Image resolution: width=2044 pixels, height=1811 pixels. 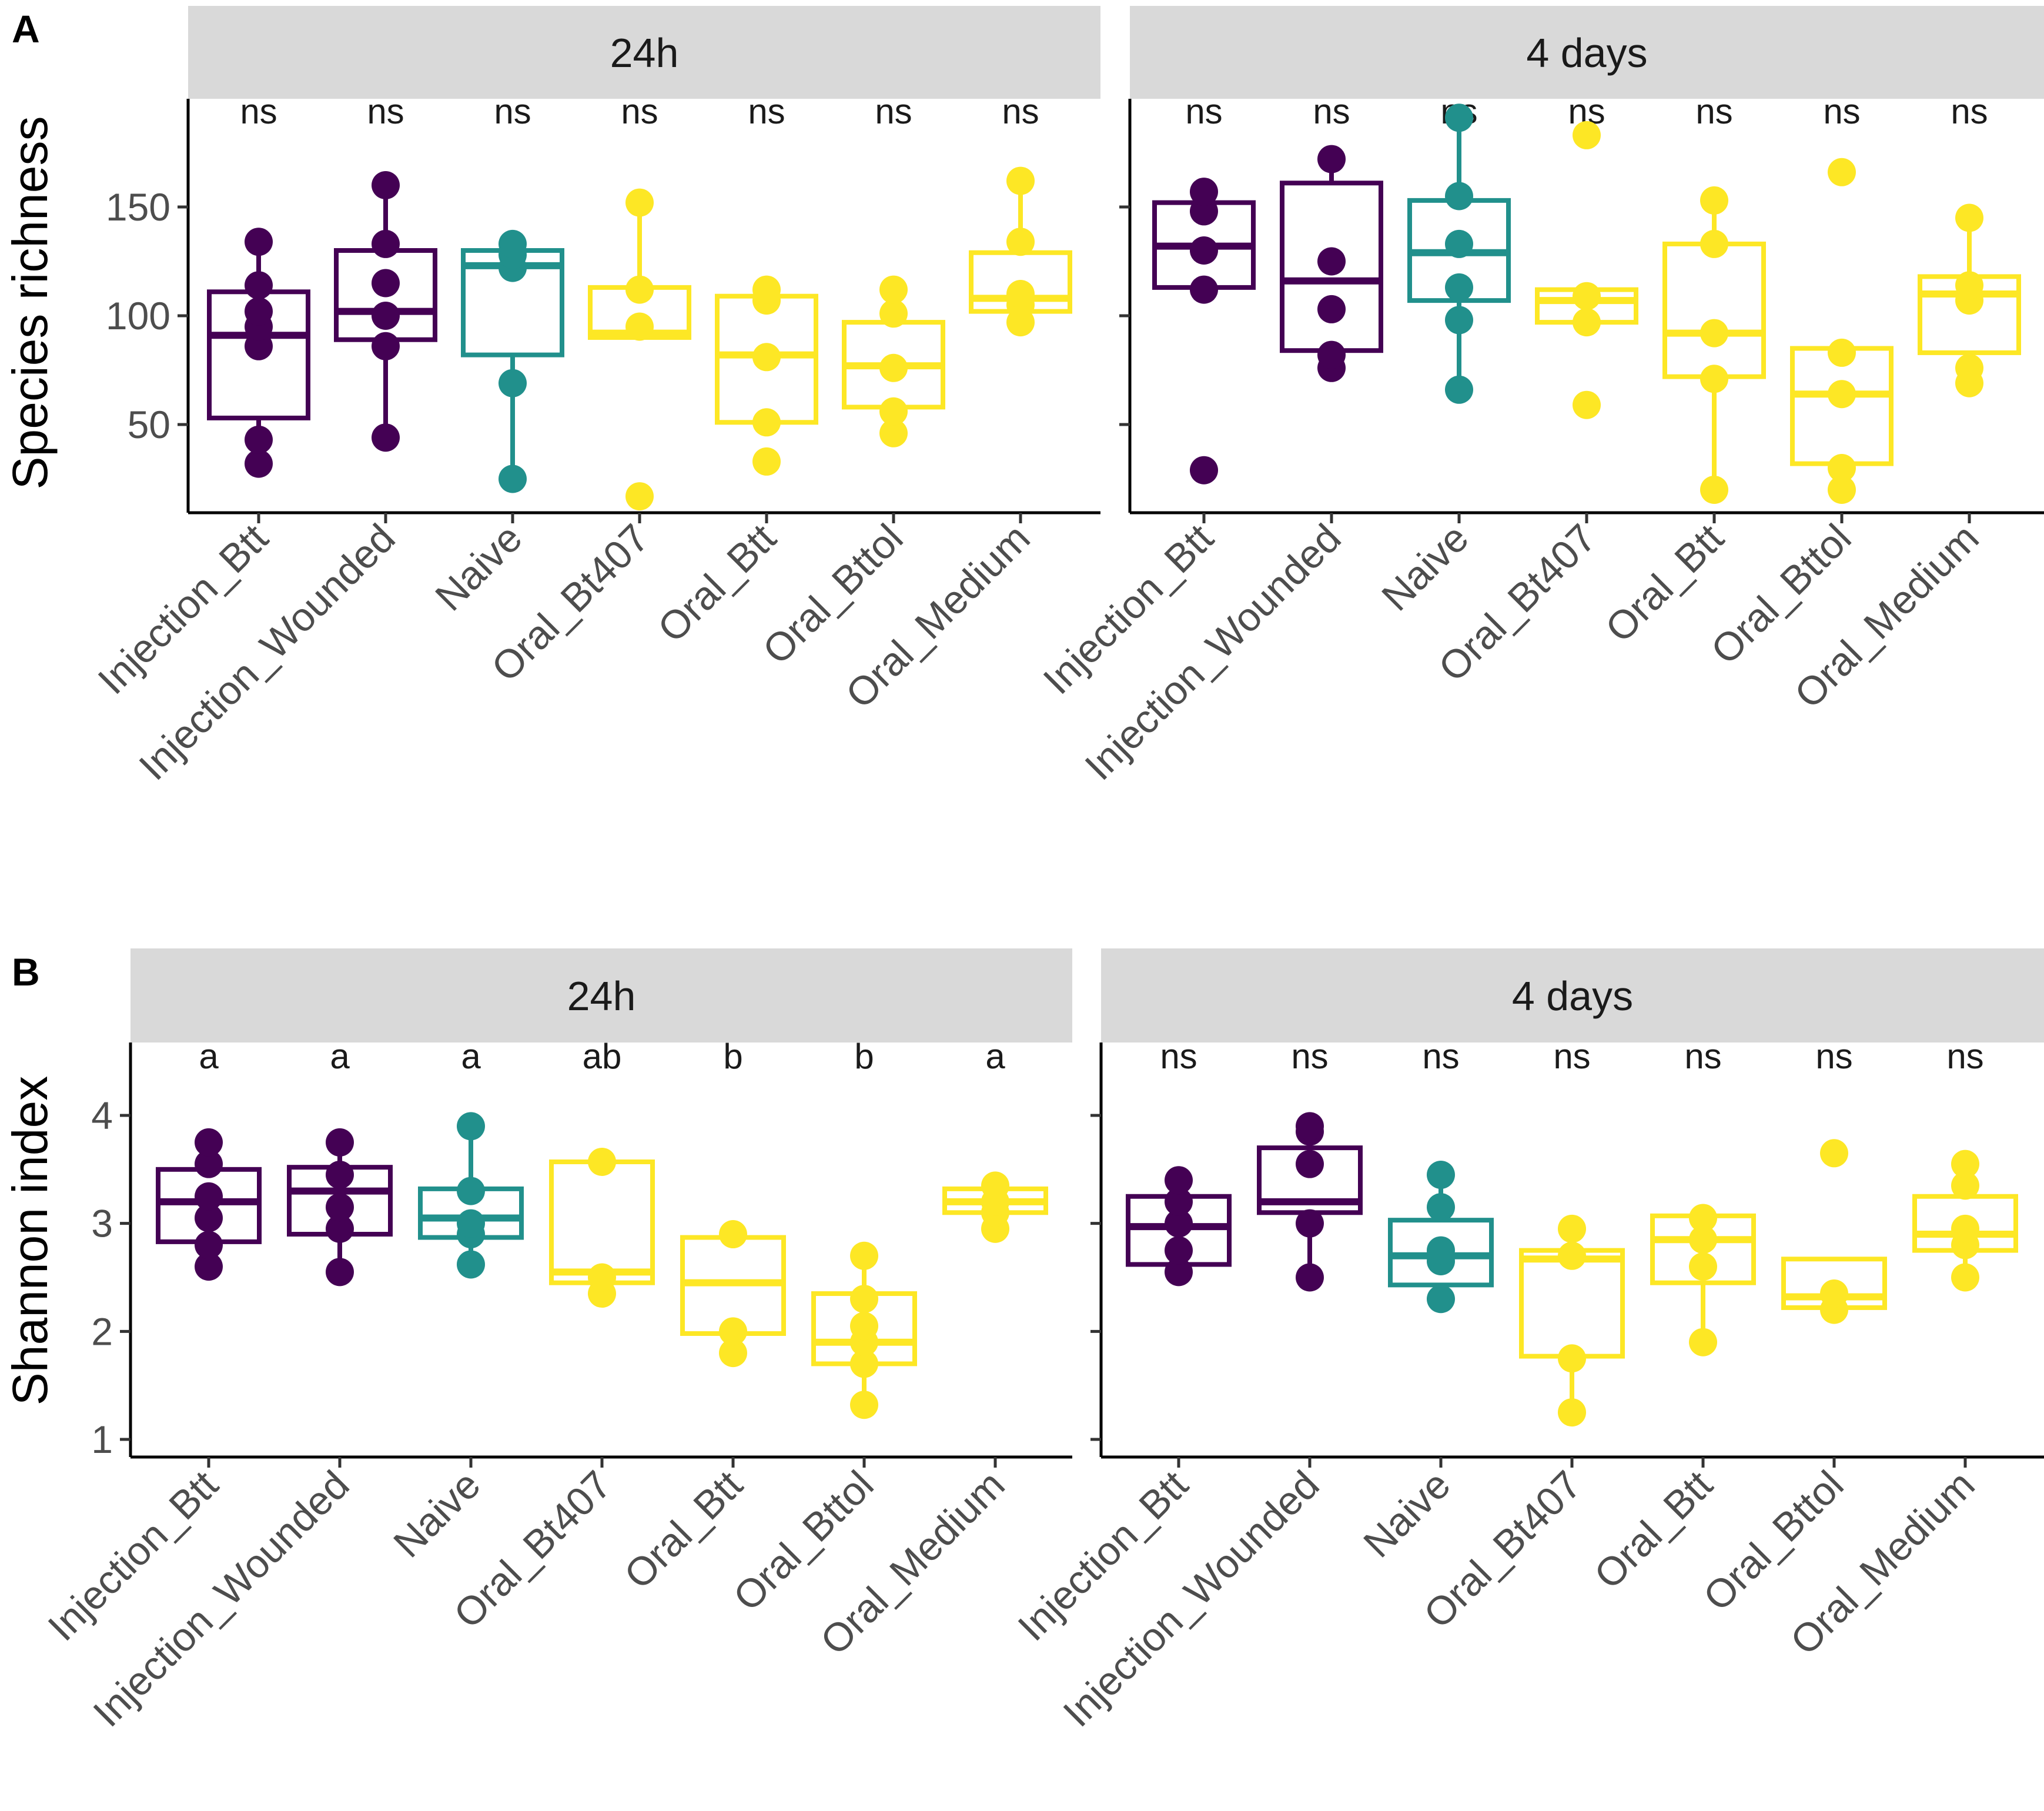 I want to click on x-tick-label-A-24h-Naive: Naive, so click(x=479, y=568).